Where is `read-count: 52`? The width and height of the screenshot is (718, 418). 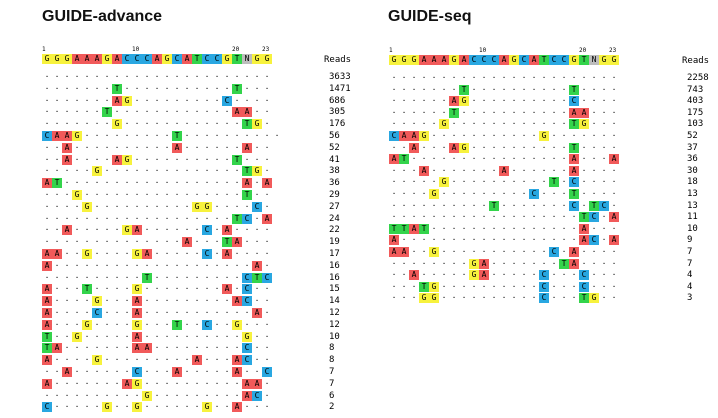 read-count: 52 is located at coordinates (334, 147).